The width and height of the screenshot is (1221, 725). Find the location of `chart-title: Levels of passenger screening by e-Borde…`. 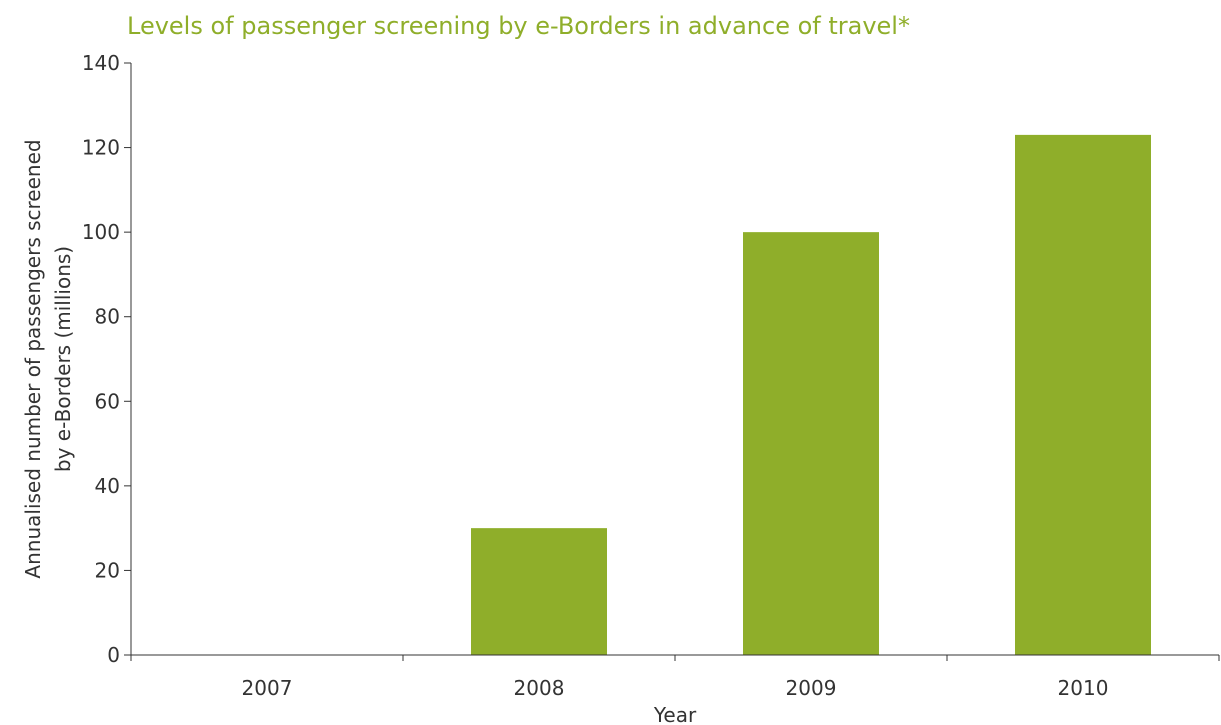

chart-title: Levels of passenger screening by e-Borde… is located at coordinates (518, 26).